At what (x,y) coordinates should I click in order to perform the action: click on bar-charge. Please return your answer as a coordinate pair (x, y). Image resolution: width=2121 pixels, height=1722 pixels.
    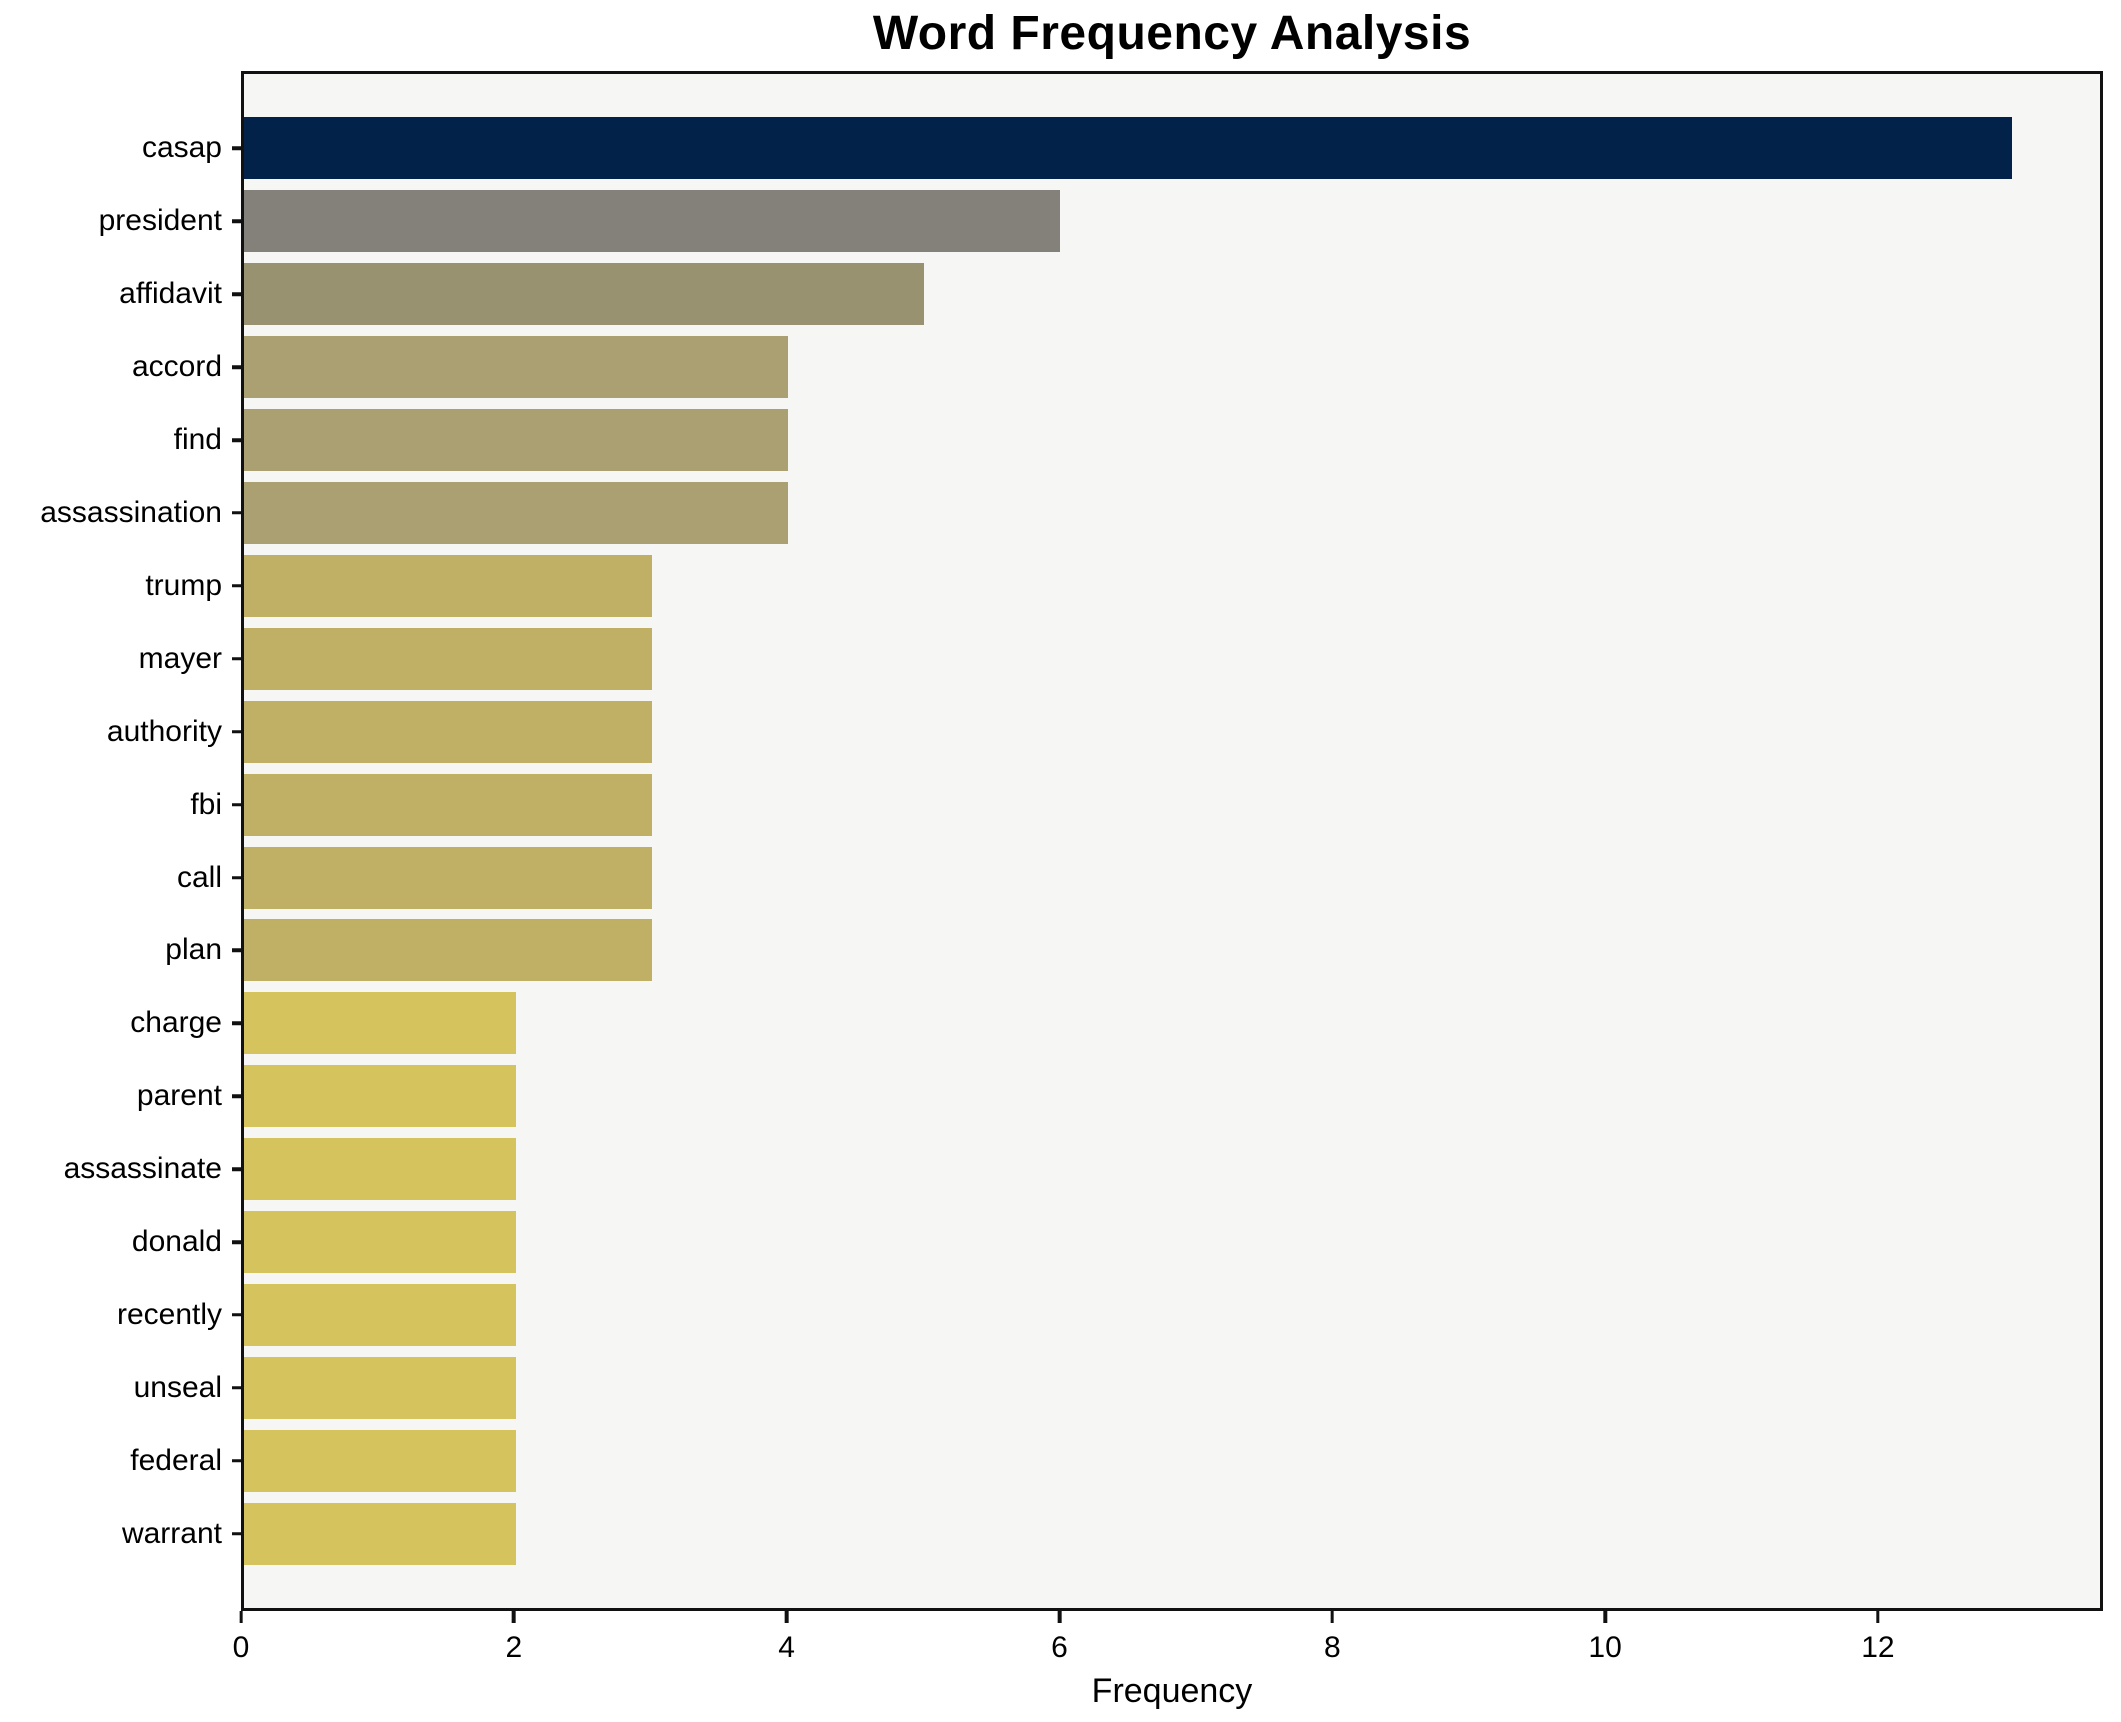
    Looking at the image, I should click on (380, 1023).